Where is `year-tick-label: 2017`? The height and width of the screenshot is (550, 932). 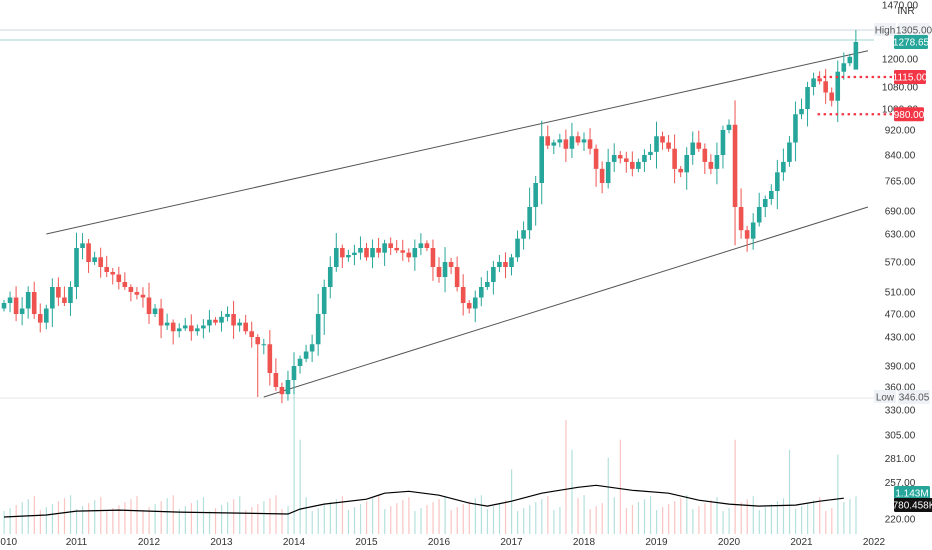
year-tick-label: 2017 is located at coordinates (511, 542).